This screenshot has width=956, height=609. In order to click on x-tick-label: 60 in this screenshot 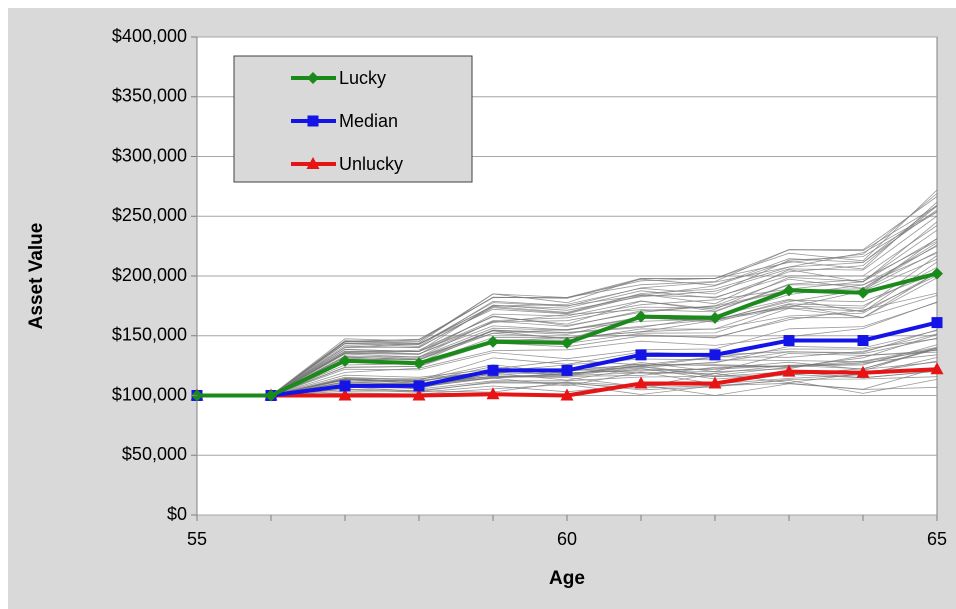, I will do `click(567, 539)`.